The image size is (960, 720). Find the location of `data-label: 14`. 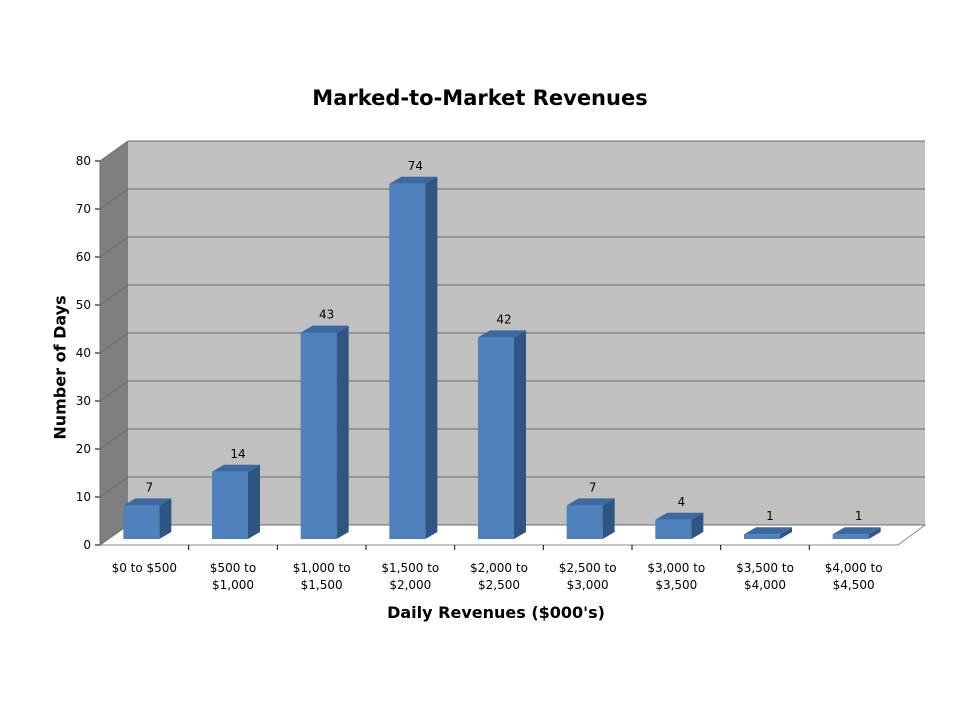

data-label: 14 is located at coordinates (237, 454).